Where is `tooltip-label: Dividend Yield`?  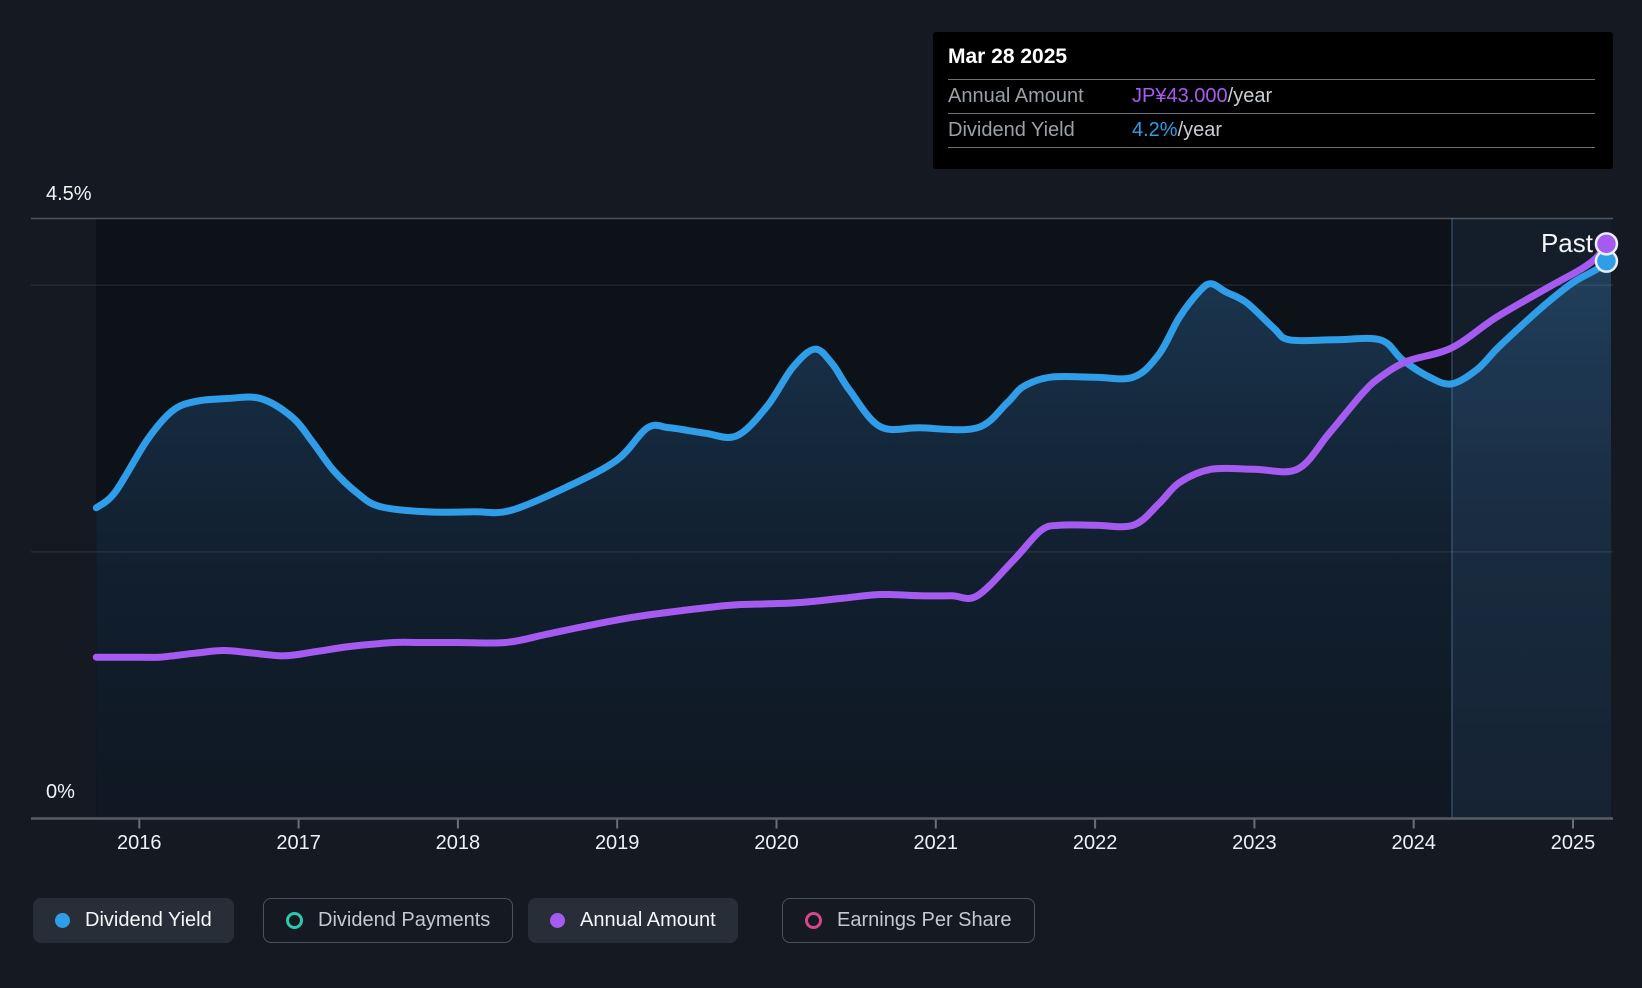 tooltip-label: Dividend Yield is located at coordinates (1011, 130).